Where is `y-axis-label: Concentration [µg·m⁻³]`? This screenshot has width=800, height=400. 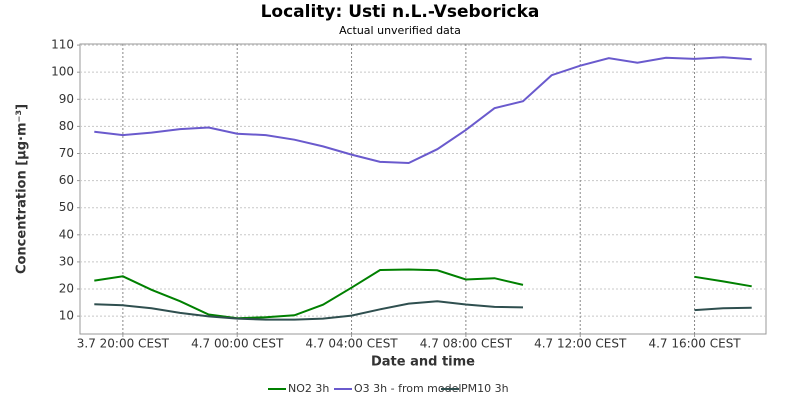 y-axis-label: Concentration [µg·m⁻³] is located at coordinates (22, 189).